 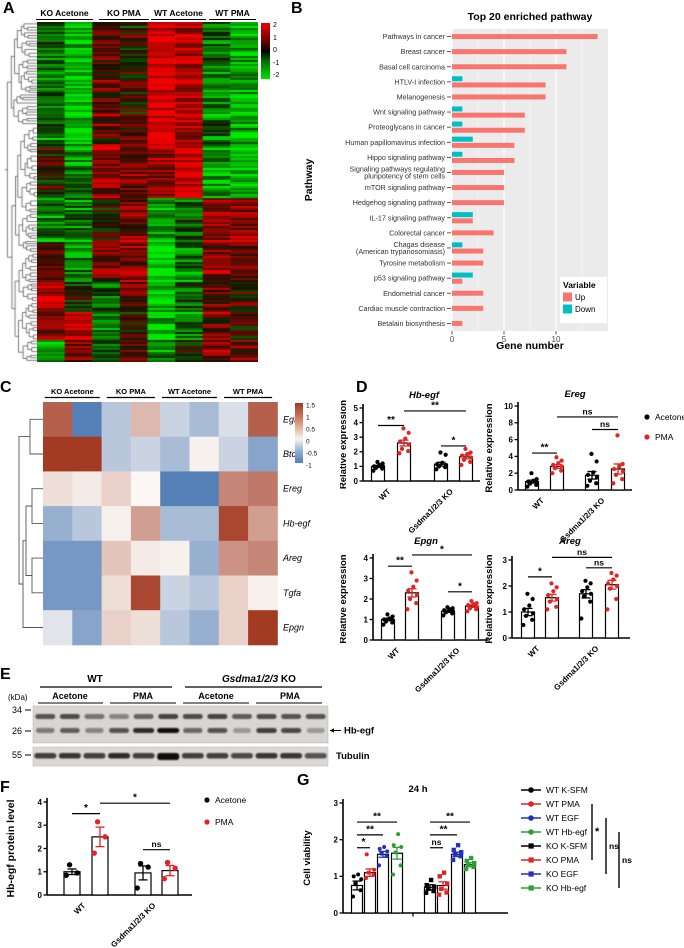 I want to click on svg-text: (American trypanosomiasis), so click(x=400, y=251).